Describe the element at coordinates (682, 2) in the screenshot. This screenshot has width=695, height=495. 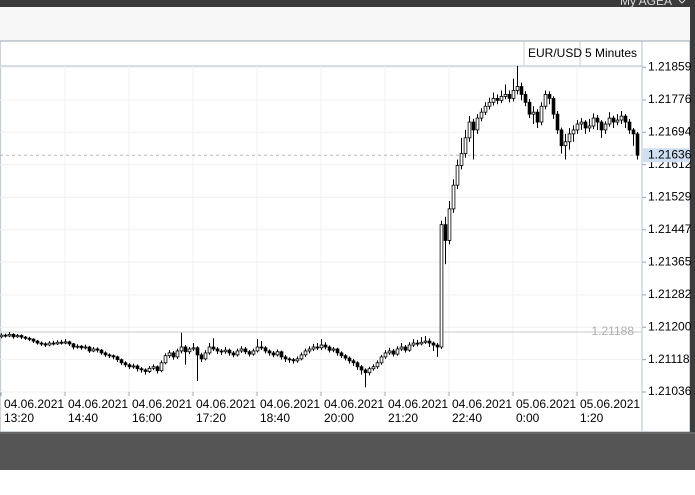
I see `menu-caret` at that location.